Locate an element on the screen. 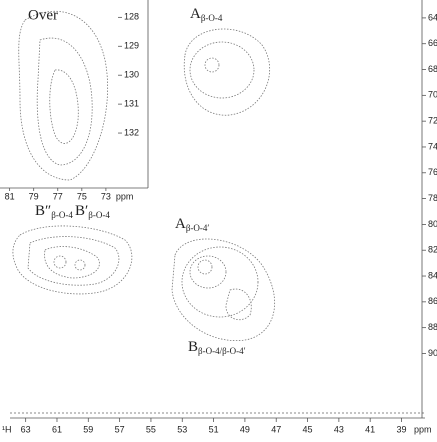 Image resolution: width=437 pixels, height=442 pixels. y-tick-label: 90 is located at coordinates (432, 353).